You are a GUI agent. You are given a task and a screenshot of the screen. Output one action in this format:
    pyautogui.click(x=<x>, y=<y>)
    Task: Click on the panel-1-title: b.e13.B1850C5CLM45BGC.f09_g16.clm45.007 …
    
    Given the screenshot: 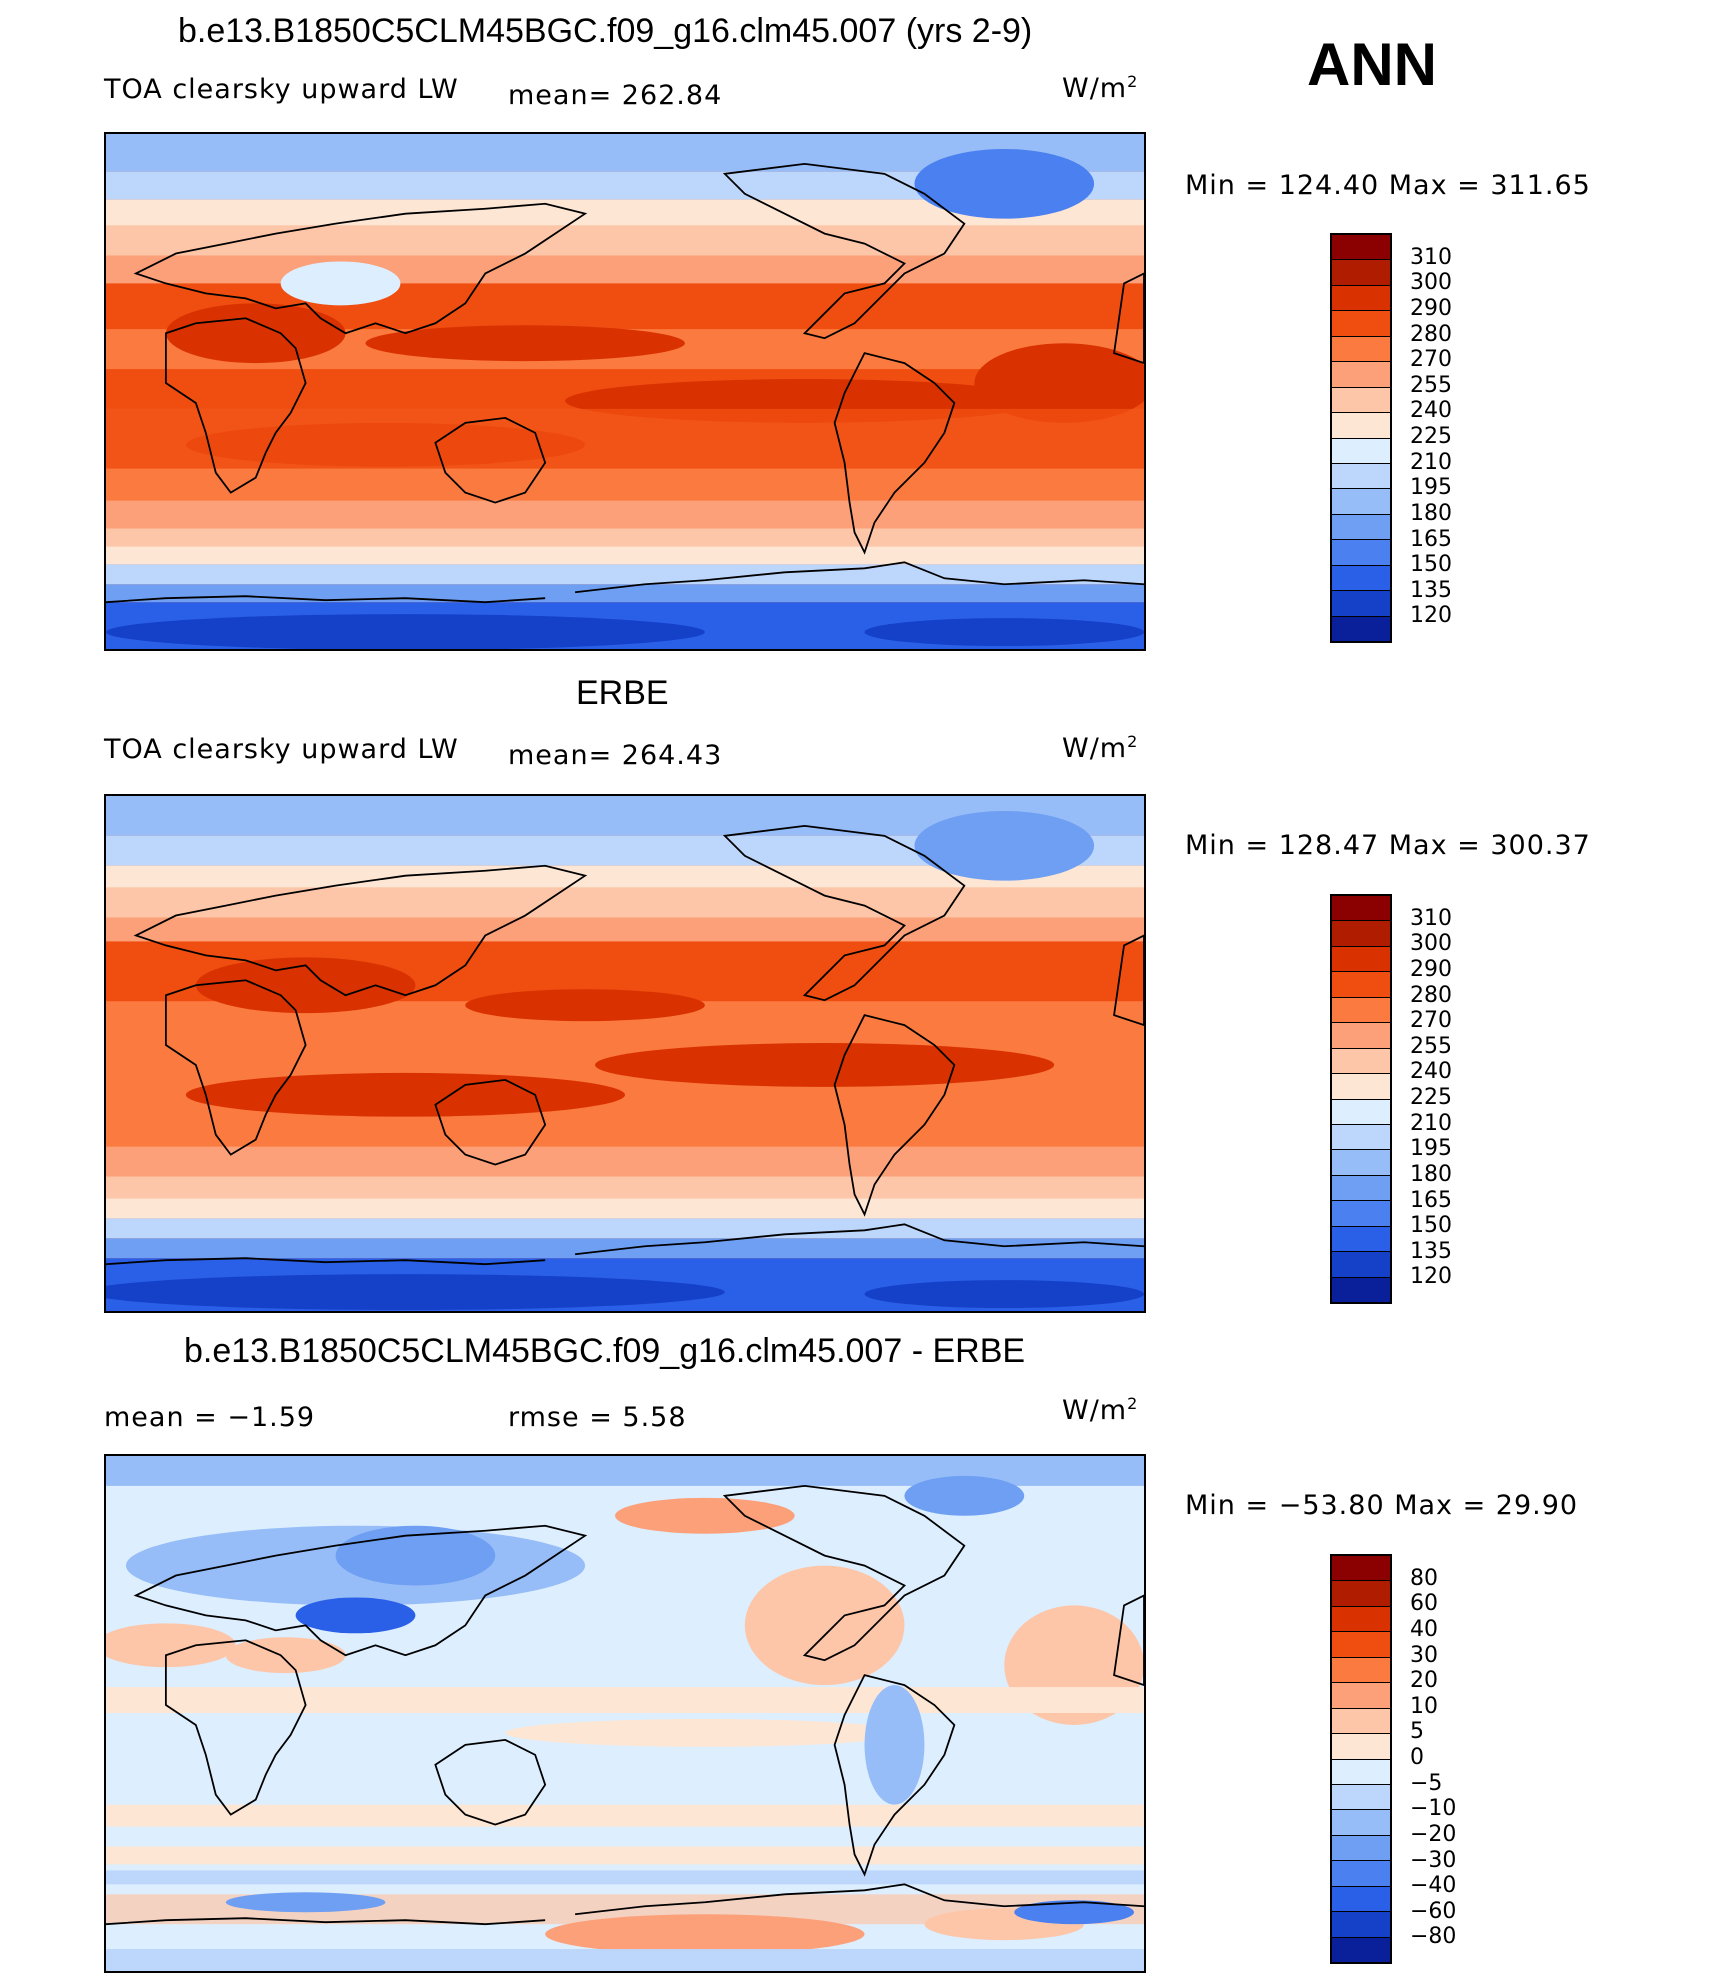 What is the action you would take?
    pyautogui.click(x=605, y=31)
    